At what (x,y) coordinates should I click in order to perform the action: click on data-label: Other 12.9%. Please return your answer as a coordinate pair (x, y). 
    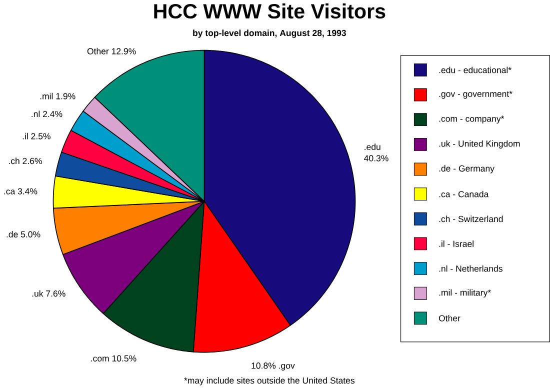
    Looking at the image, I should click on (111, 51).